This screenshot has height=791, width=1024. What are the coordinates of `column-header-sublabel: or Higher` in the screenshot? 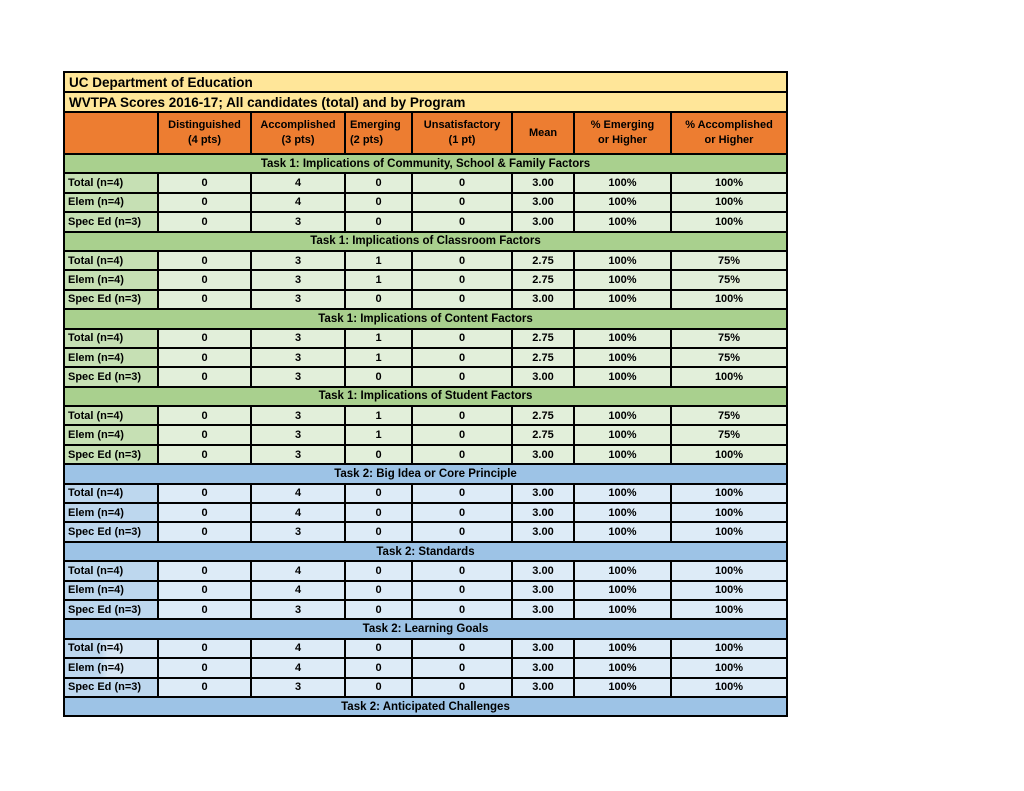 It's located at (729, 140).